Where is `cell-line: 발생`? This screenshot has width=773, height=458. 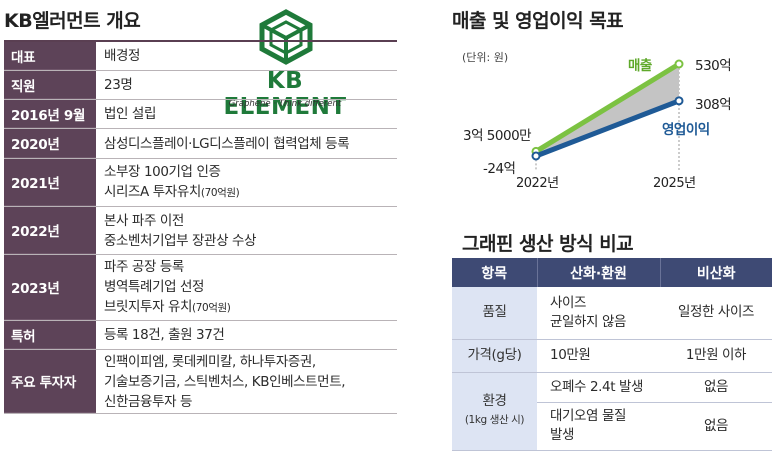 cell-line: 발생 is located at coordinates (562, 435).